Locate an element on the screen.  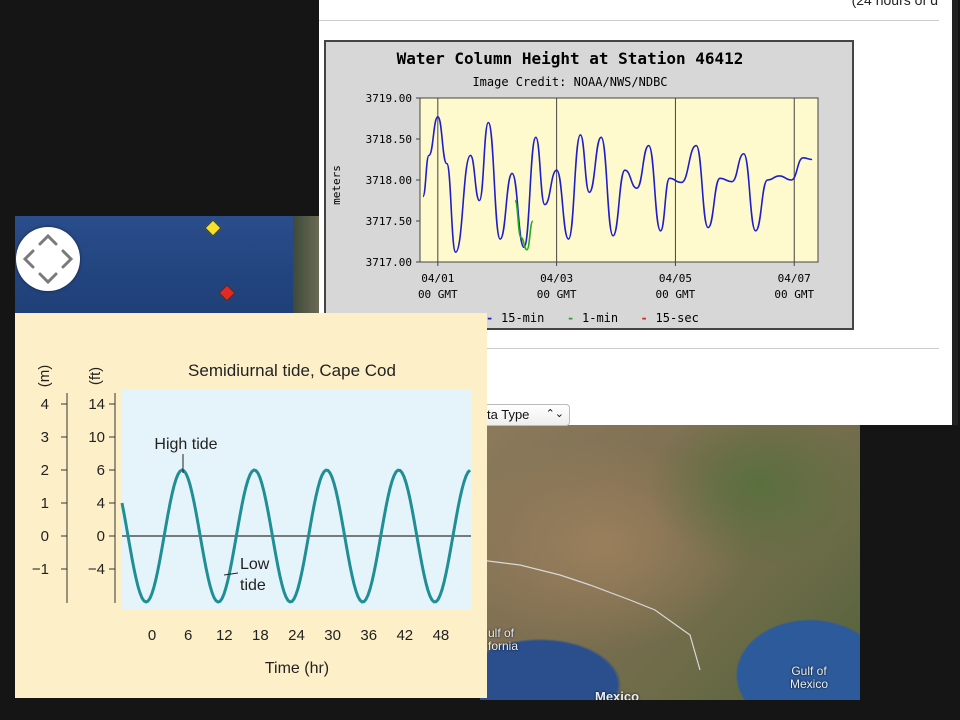
ndbc-x-tick-label: 04/05 is located at coordinates (675, 278).